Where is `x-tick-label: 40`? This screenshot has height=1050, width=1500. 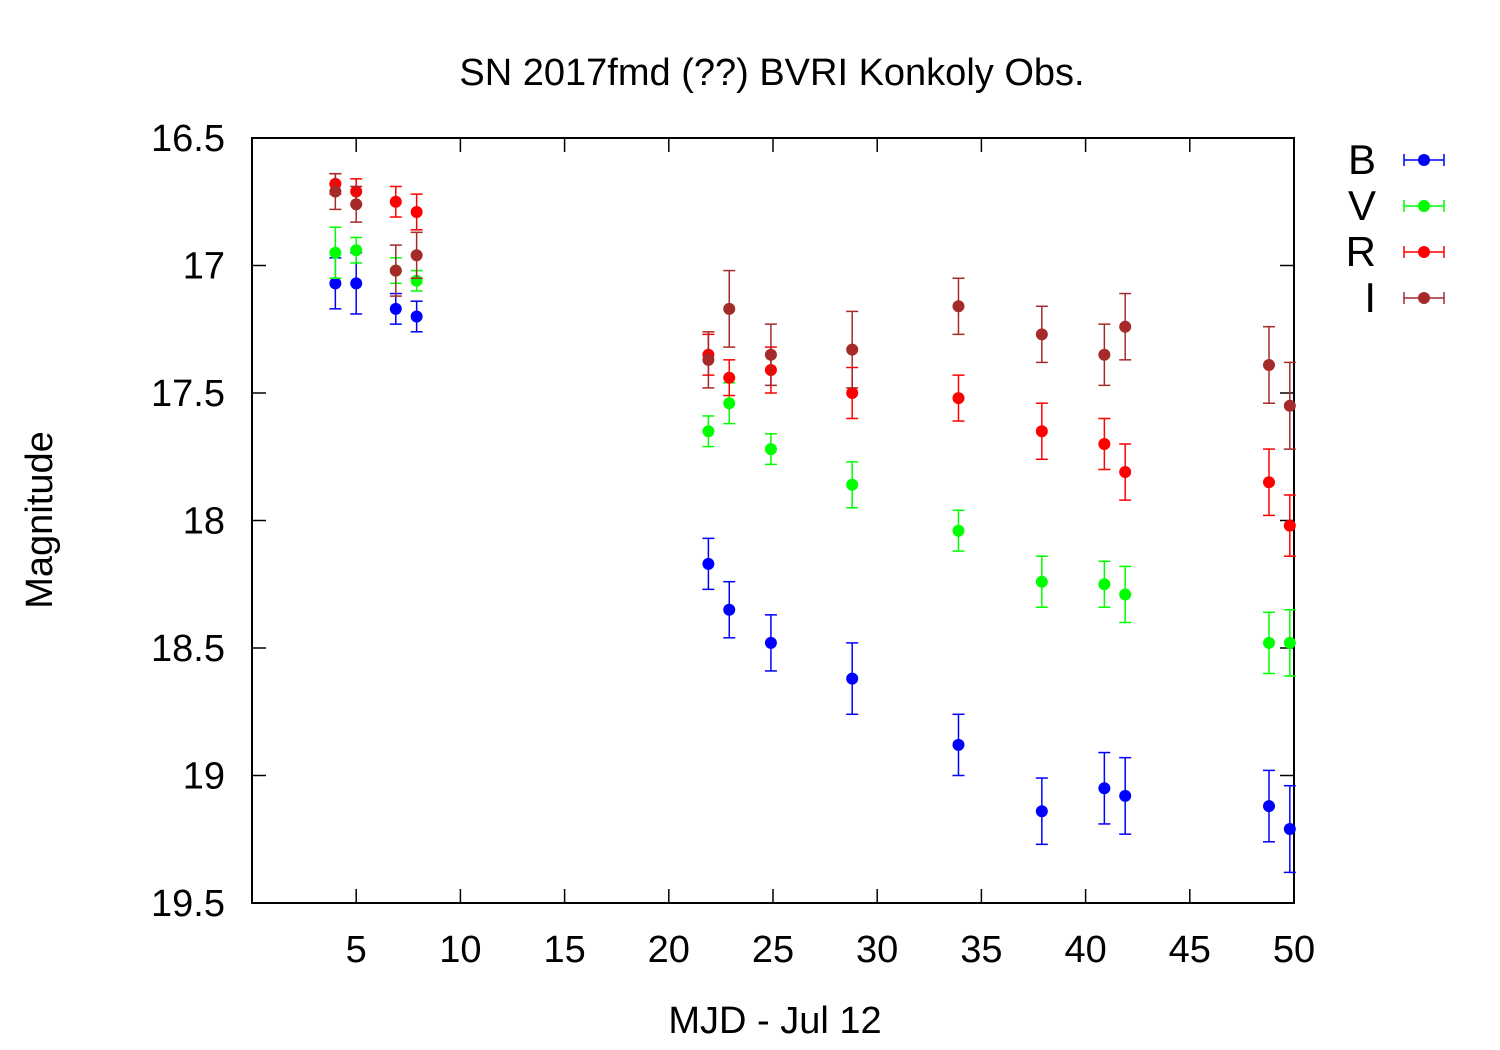 x-tick-label: 40 is located at coordinates (1085, 950).